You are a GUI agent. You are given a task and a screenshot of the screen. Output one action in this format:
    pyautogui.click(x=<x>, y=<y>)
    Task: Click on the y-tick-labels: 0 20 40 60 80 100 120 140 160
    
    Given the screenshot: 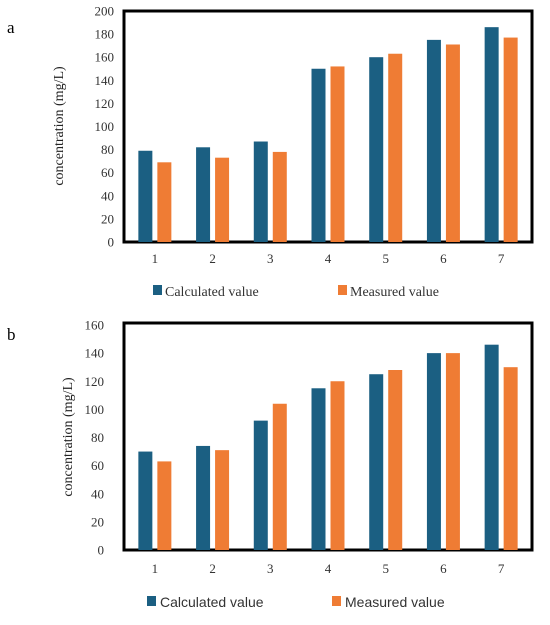 What is the action you would take?
    pyautogui.click(x=95, y=438)
    